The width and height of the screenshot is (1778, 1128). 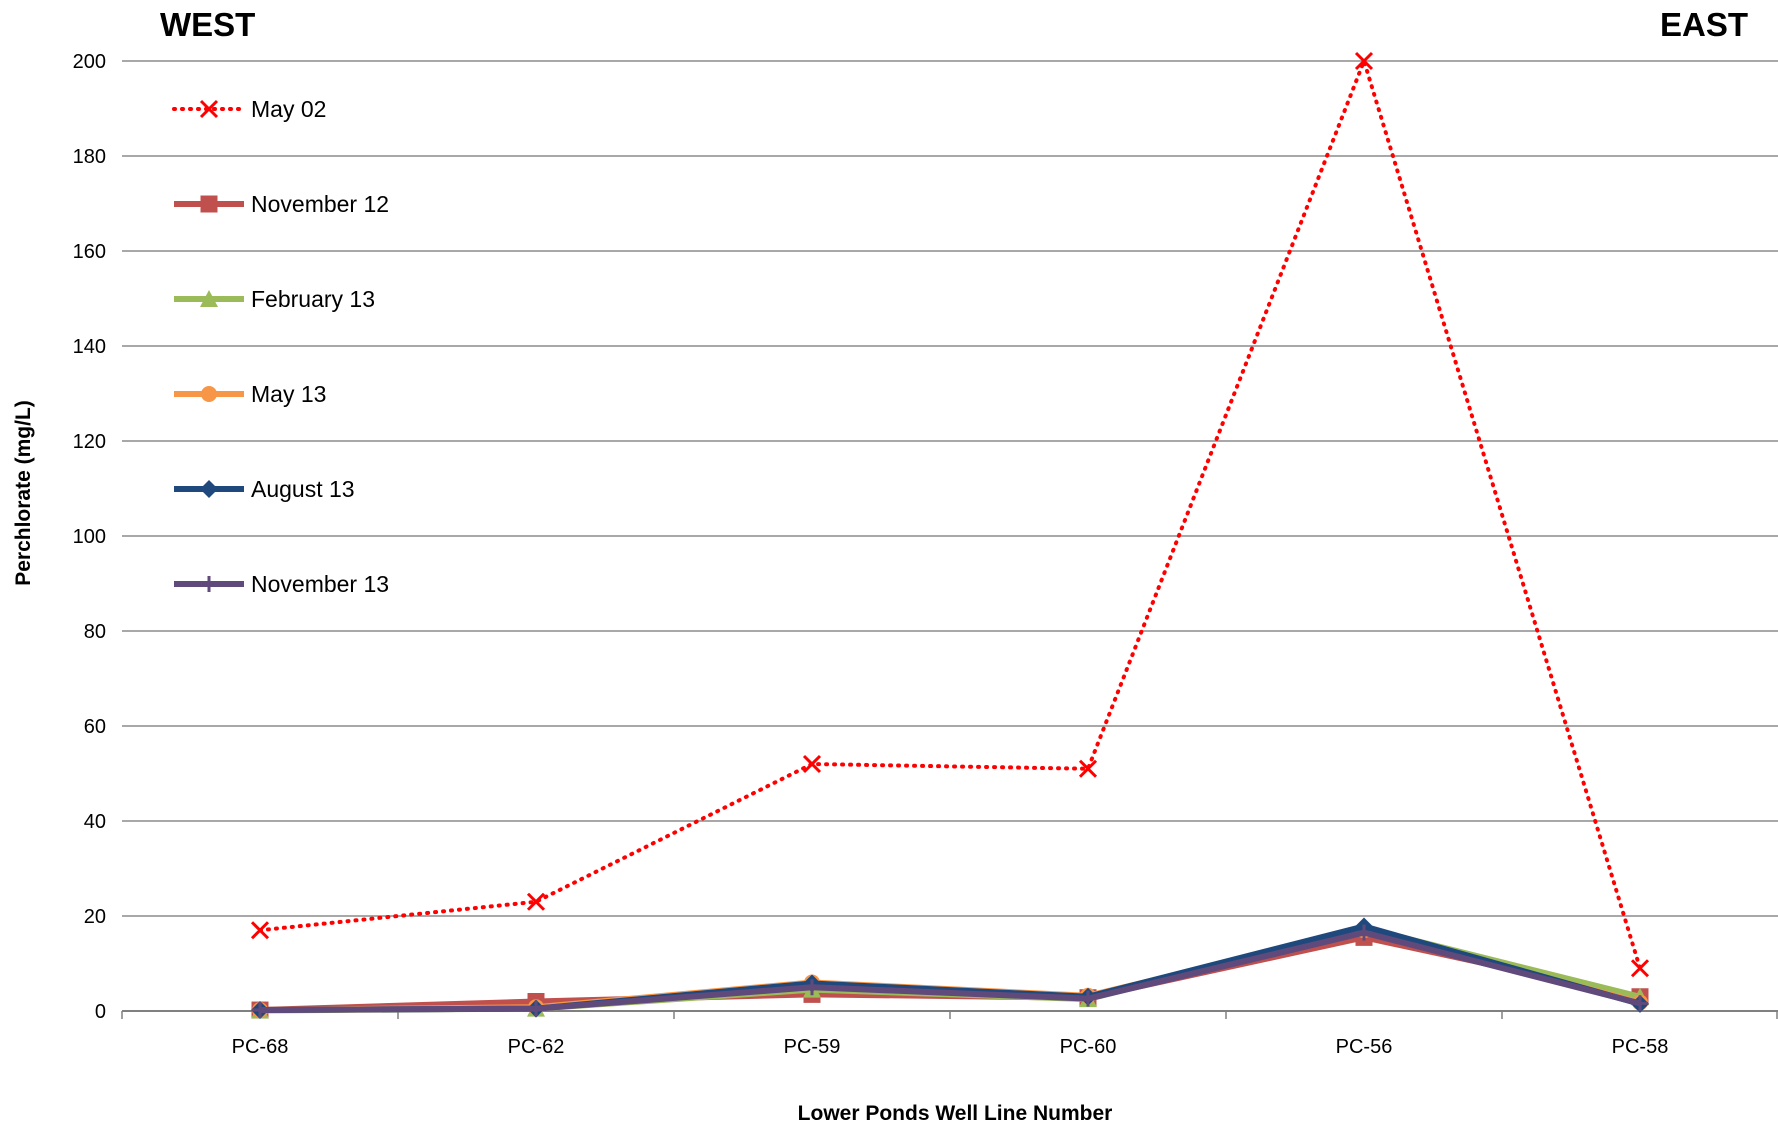 What do you see at coordinates (23, 493) in the screenshot?
I see `y-axis-label: Perchlorate (mg/L)` at bounding box center [23, 493].